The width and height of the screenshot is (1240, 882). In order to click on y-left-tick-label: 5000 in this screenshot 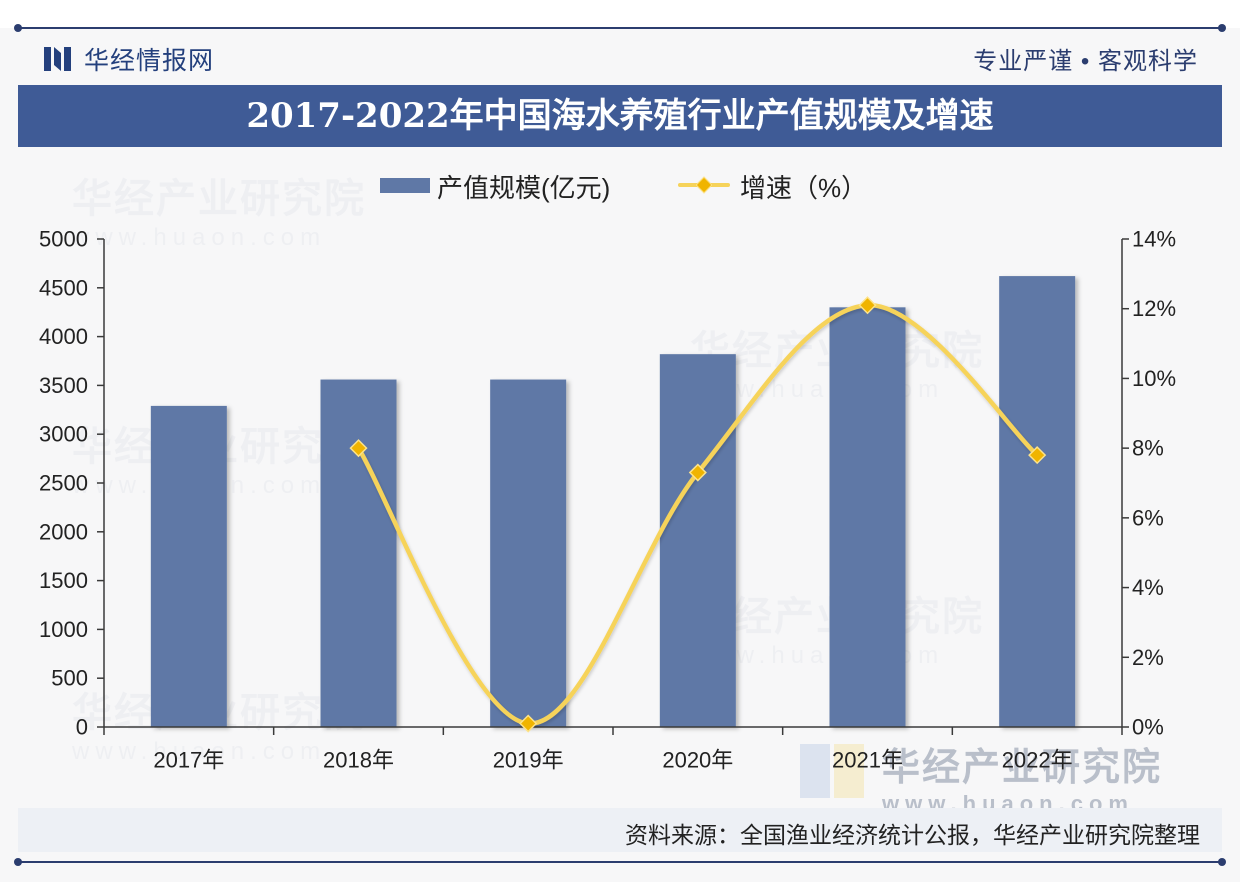, I will do `click(63, 239)`.